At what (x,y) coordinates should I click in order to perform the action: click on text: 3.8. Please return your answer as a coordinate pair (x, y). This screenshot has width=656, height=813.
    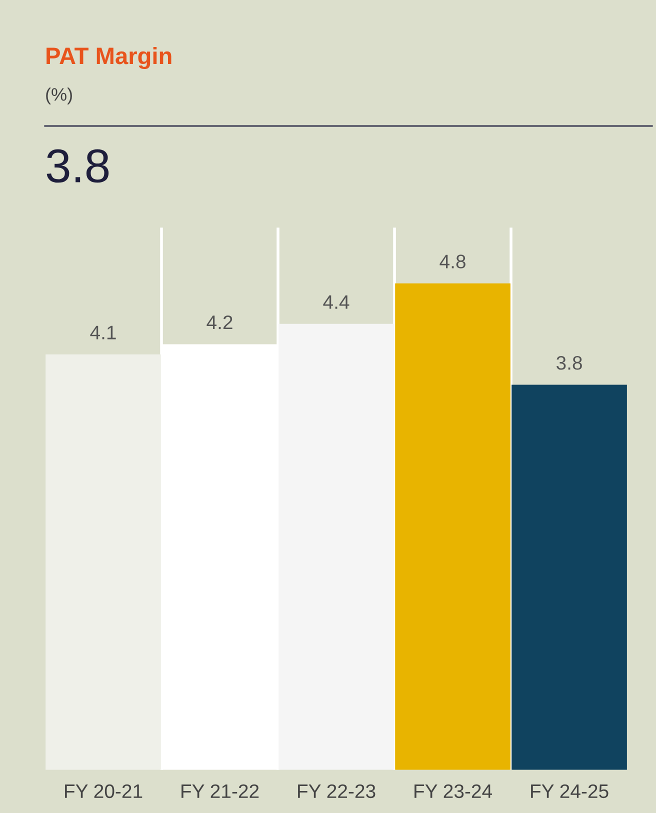
    Looking at the image, I should click on (77, 166).